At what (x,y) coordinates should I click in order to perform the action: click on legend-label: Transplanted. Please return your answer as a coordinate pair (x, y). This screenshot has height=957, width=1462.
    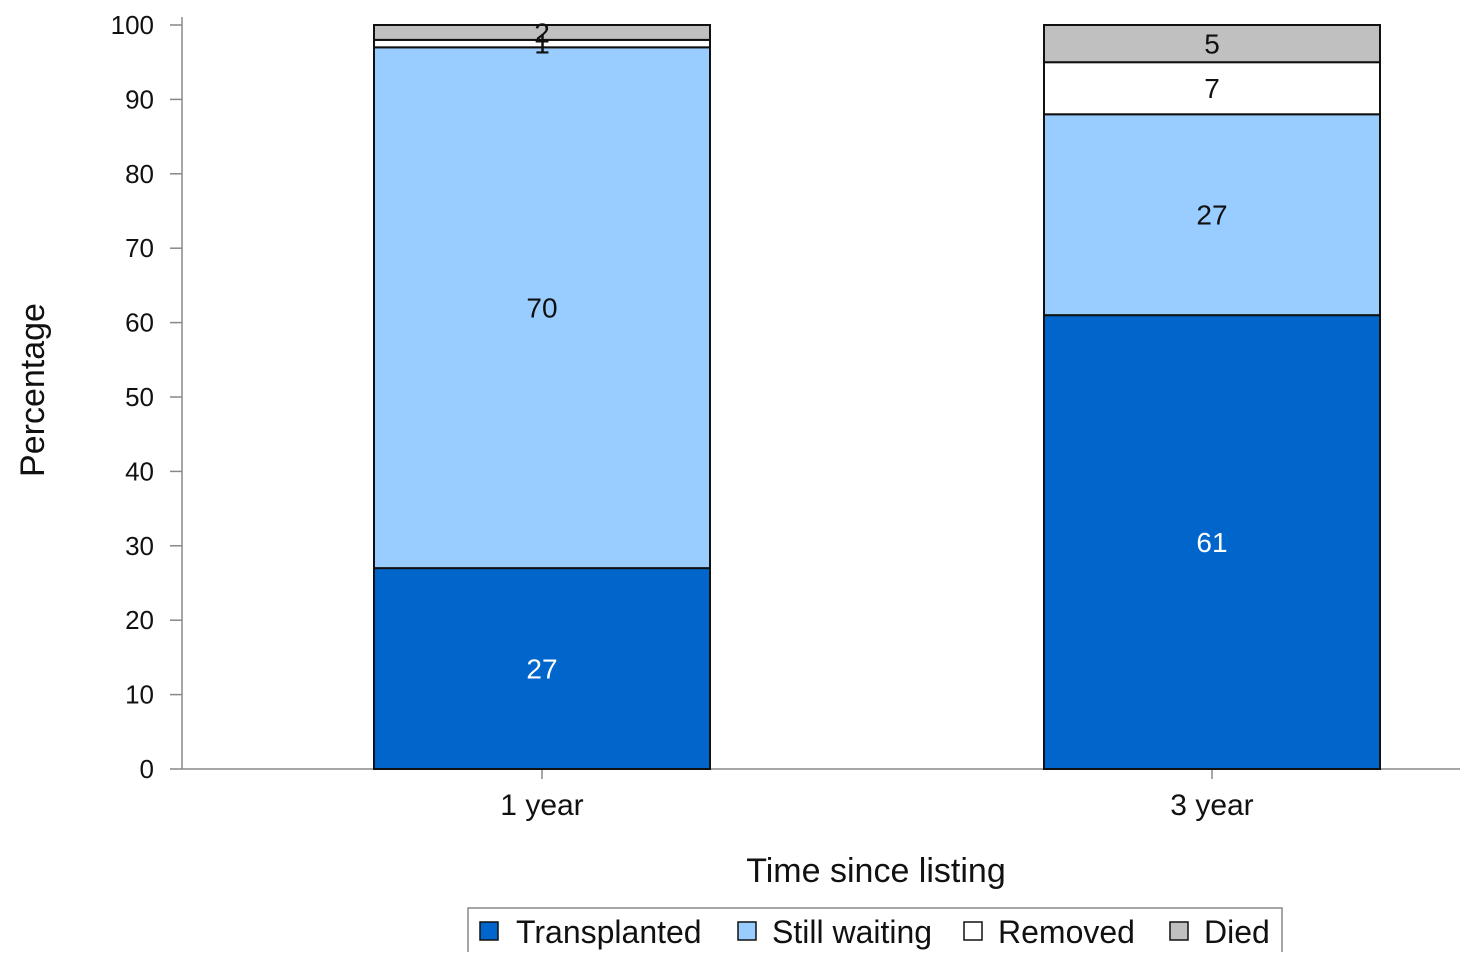
    Looking at the image, I should click on (609, 932).